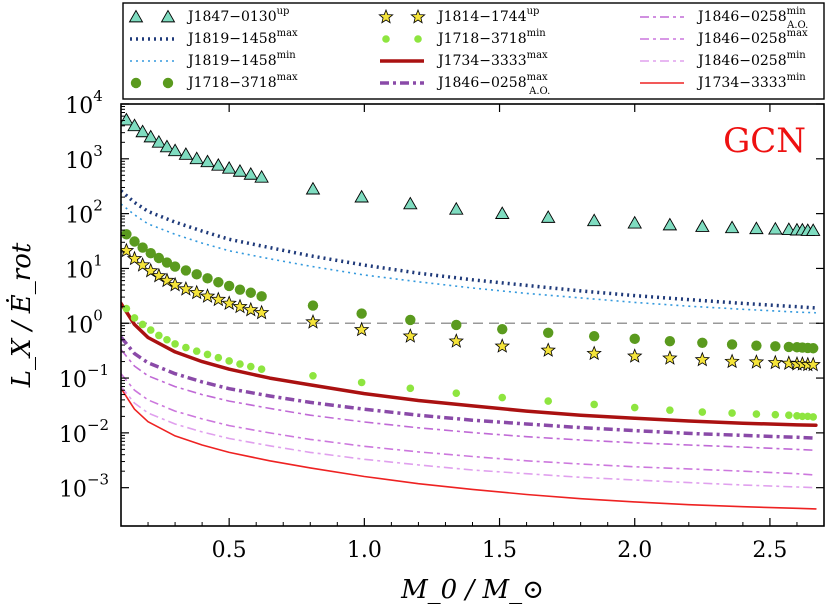 The width and height of the screenshot is (830, 609). I want to click on legend-label: J1718−3718min, so click(491, 37).